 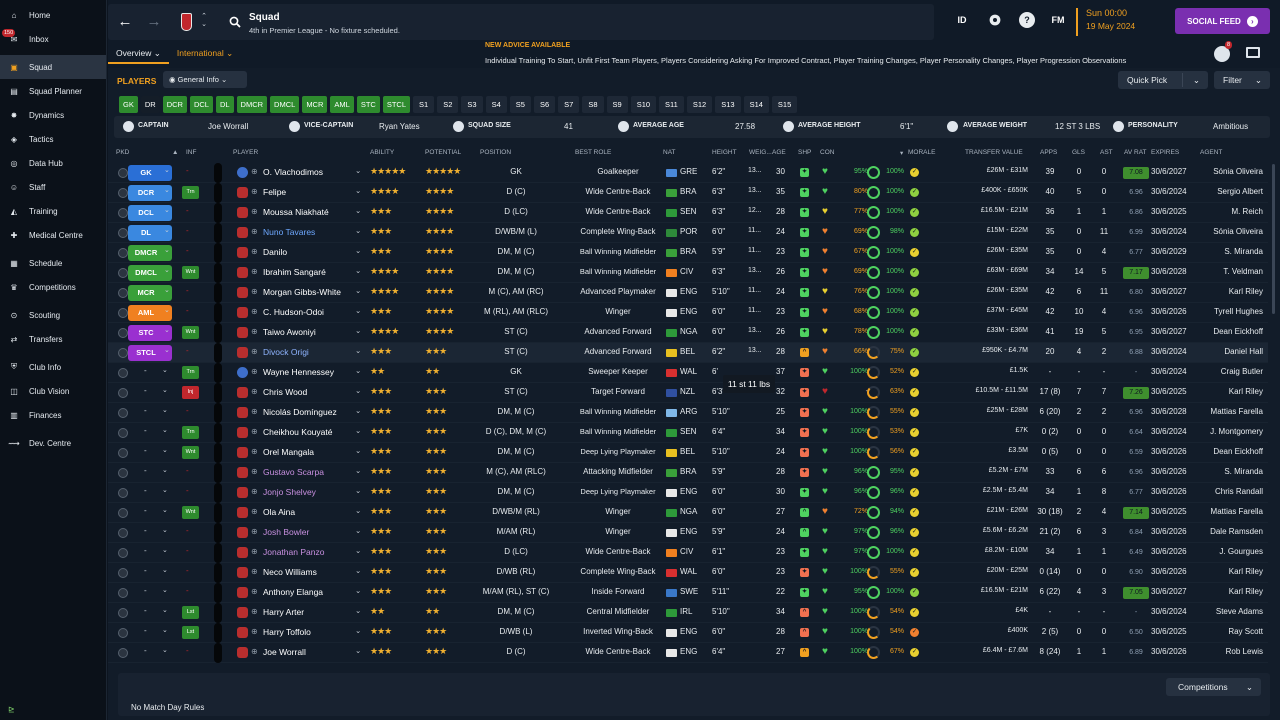 What do you see at coordinates (1236, 531) in the screenshot?
I see `agent-name: Dale Ramsden` at bounding box center [1236, 531].